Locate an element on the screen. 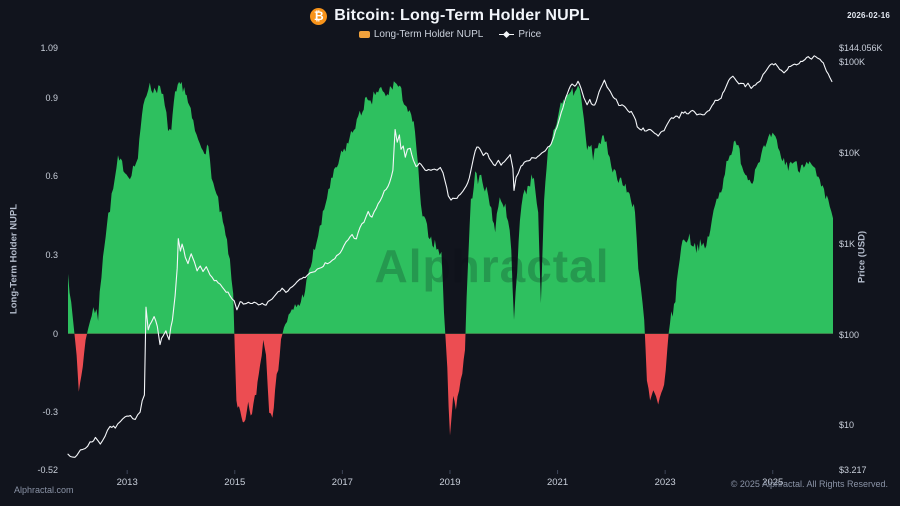 The height and width of the screenshot is (506, 900). right-axis-tick-label: $144.056K is located at coordinates (861, 48).